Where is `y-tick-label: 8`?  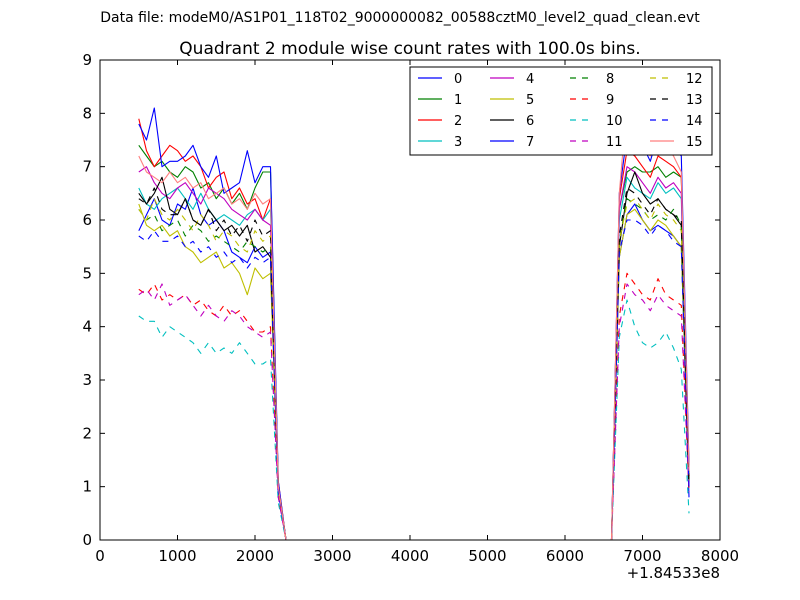 y-tick-label: 8 is located at coordinates (87, 113).